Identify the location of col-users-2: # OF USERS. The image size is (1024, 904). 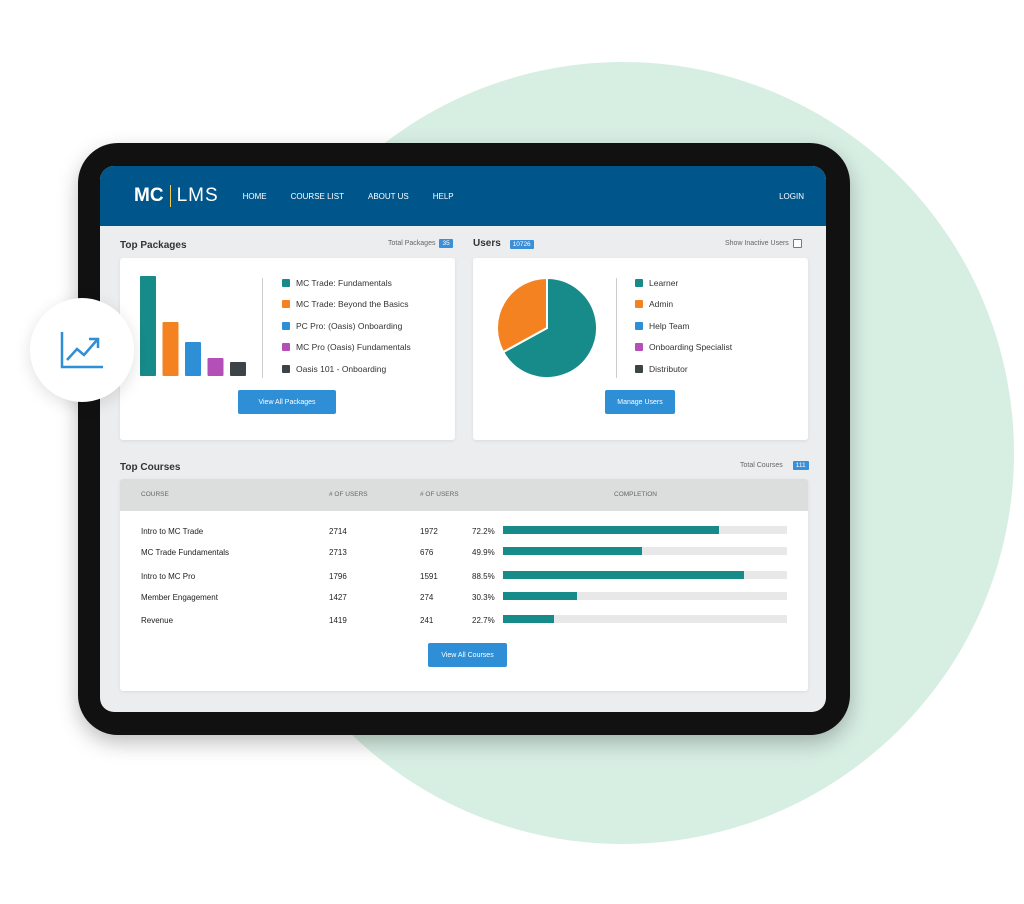
(439, 494).